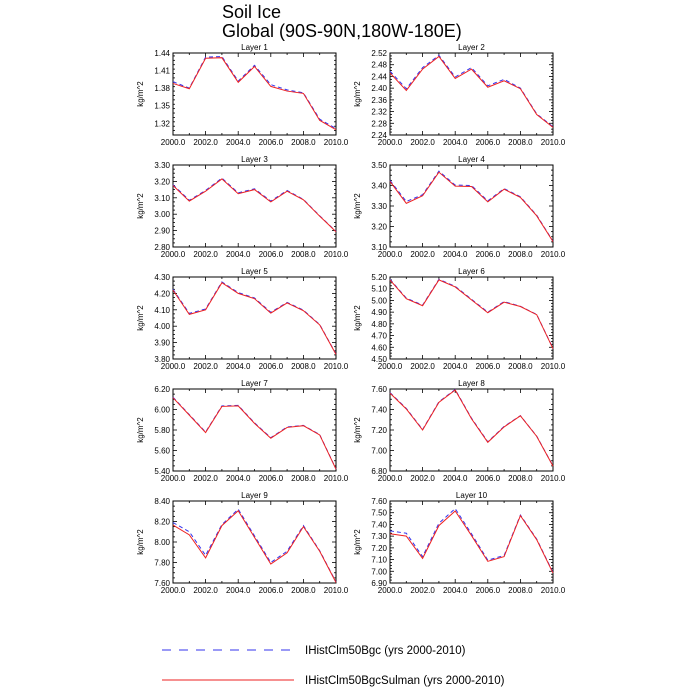 This screenshot has height=700, width=700. Describe the element at coordinates (379, 548) in the screenshot. I see `y-tick-label: 7.20` at that location.